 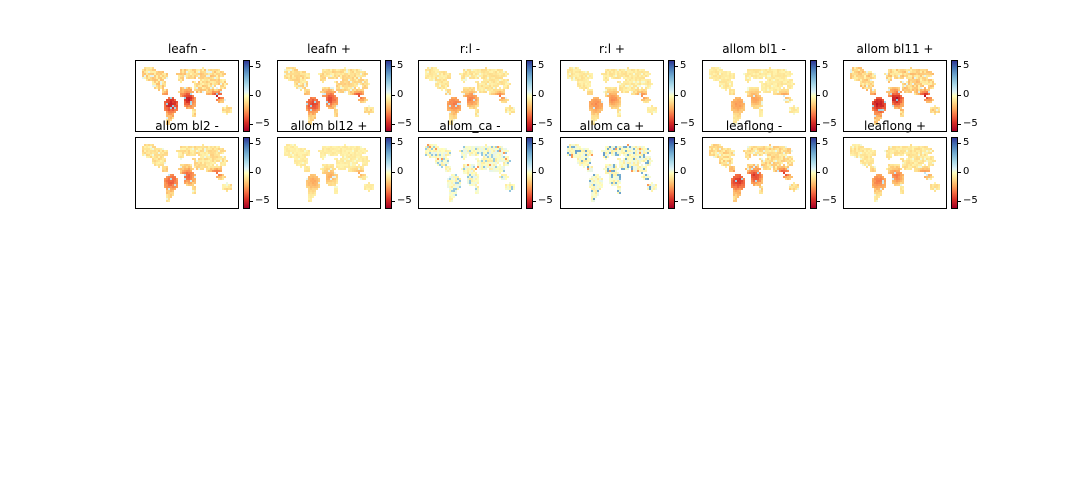 I want to click on panel-title: leafn -, so click(x=187, y=49).